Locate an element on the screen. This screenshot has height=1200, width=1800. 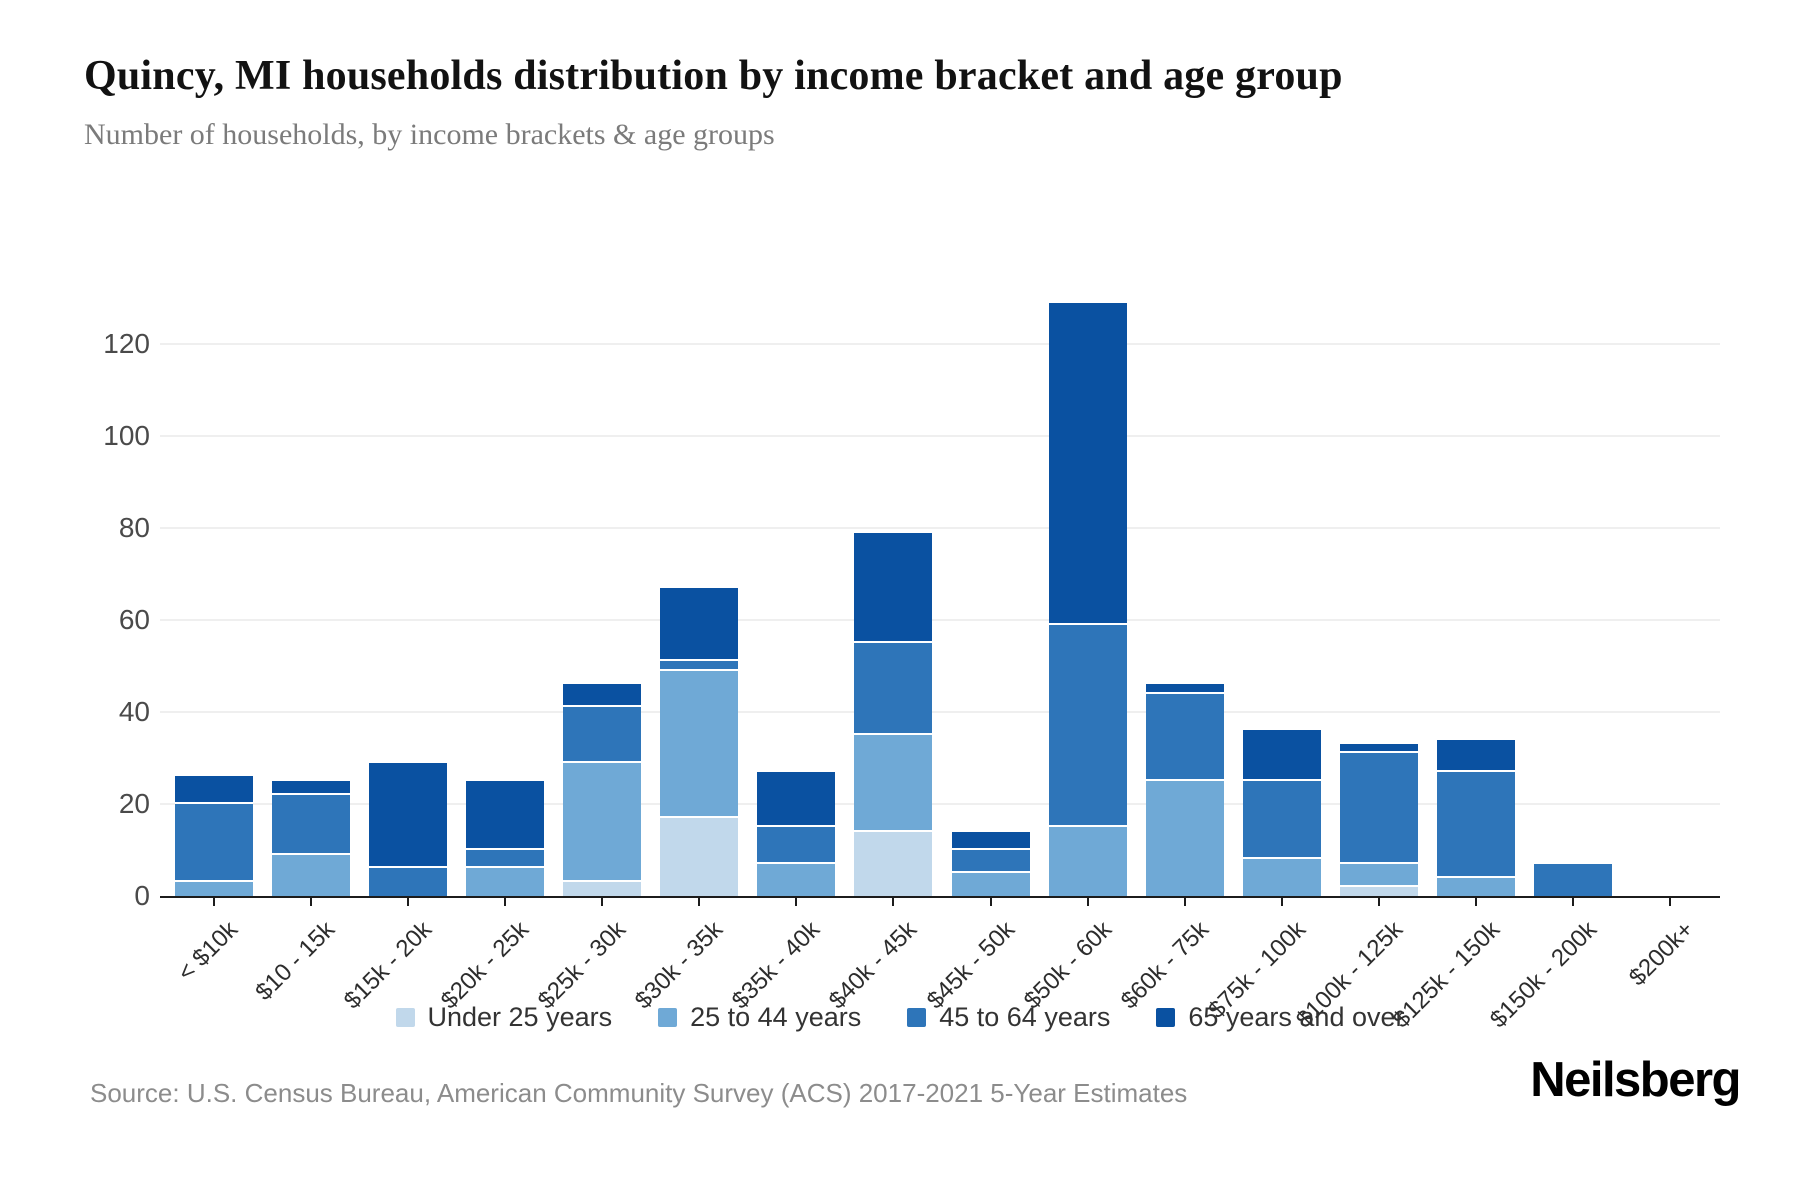
legend-item: Under 25 years is located at coordinates (504, 1017).